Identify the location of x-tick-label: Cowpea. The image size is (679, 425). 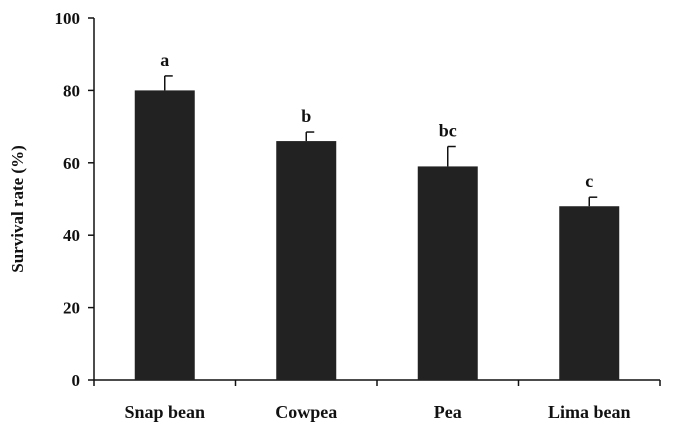
(306, 412).